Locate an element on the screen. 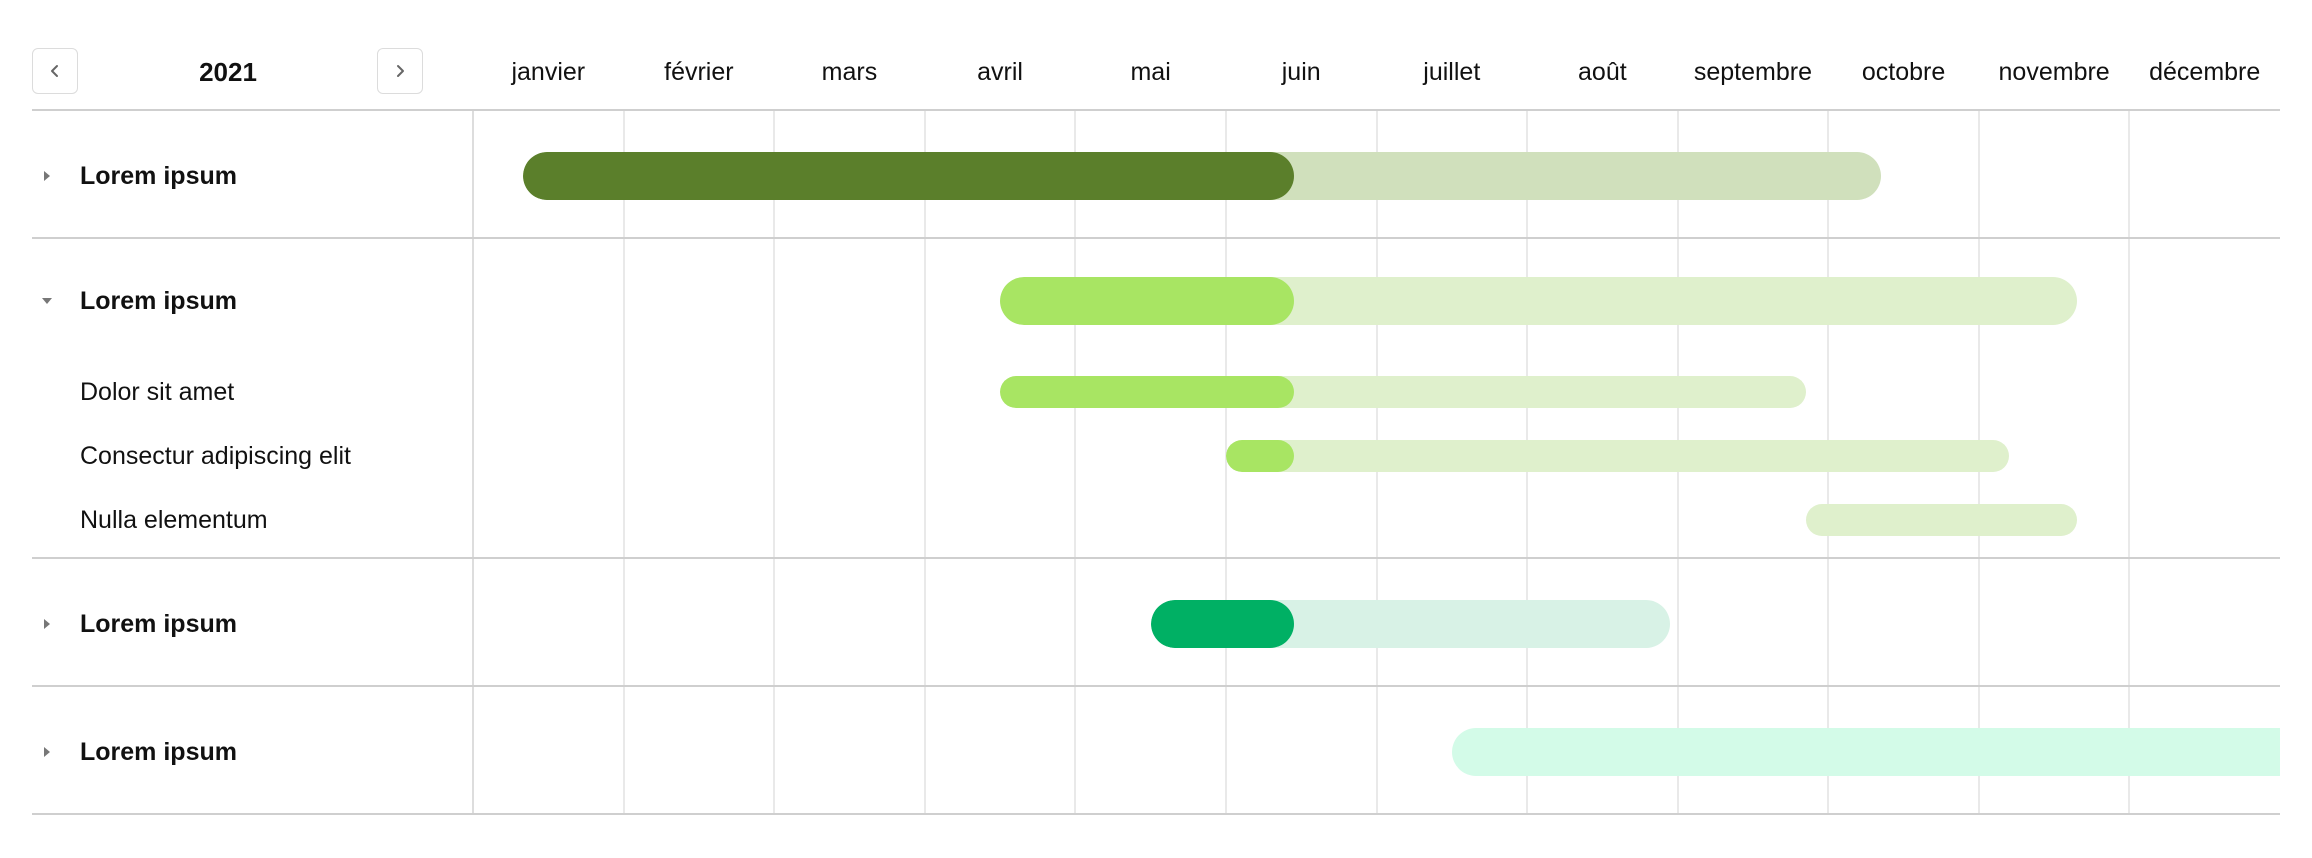 This screenshot has height=858, width=2312. caret-down-icon is located at coordinates (47, 301).